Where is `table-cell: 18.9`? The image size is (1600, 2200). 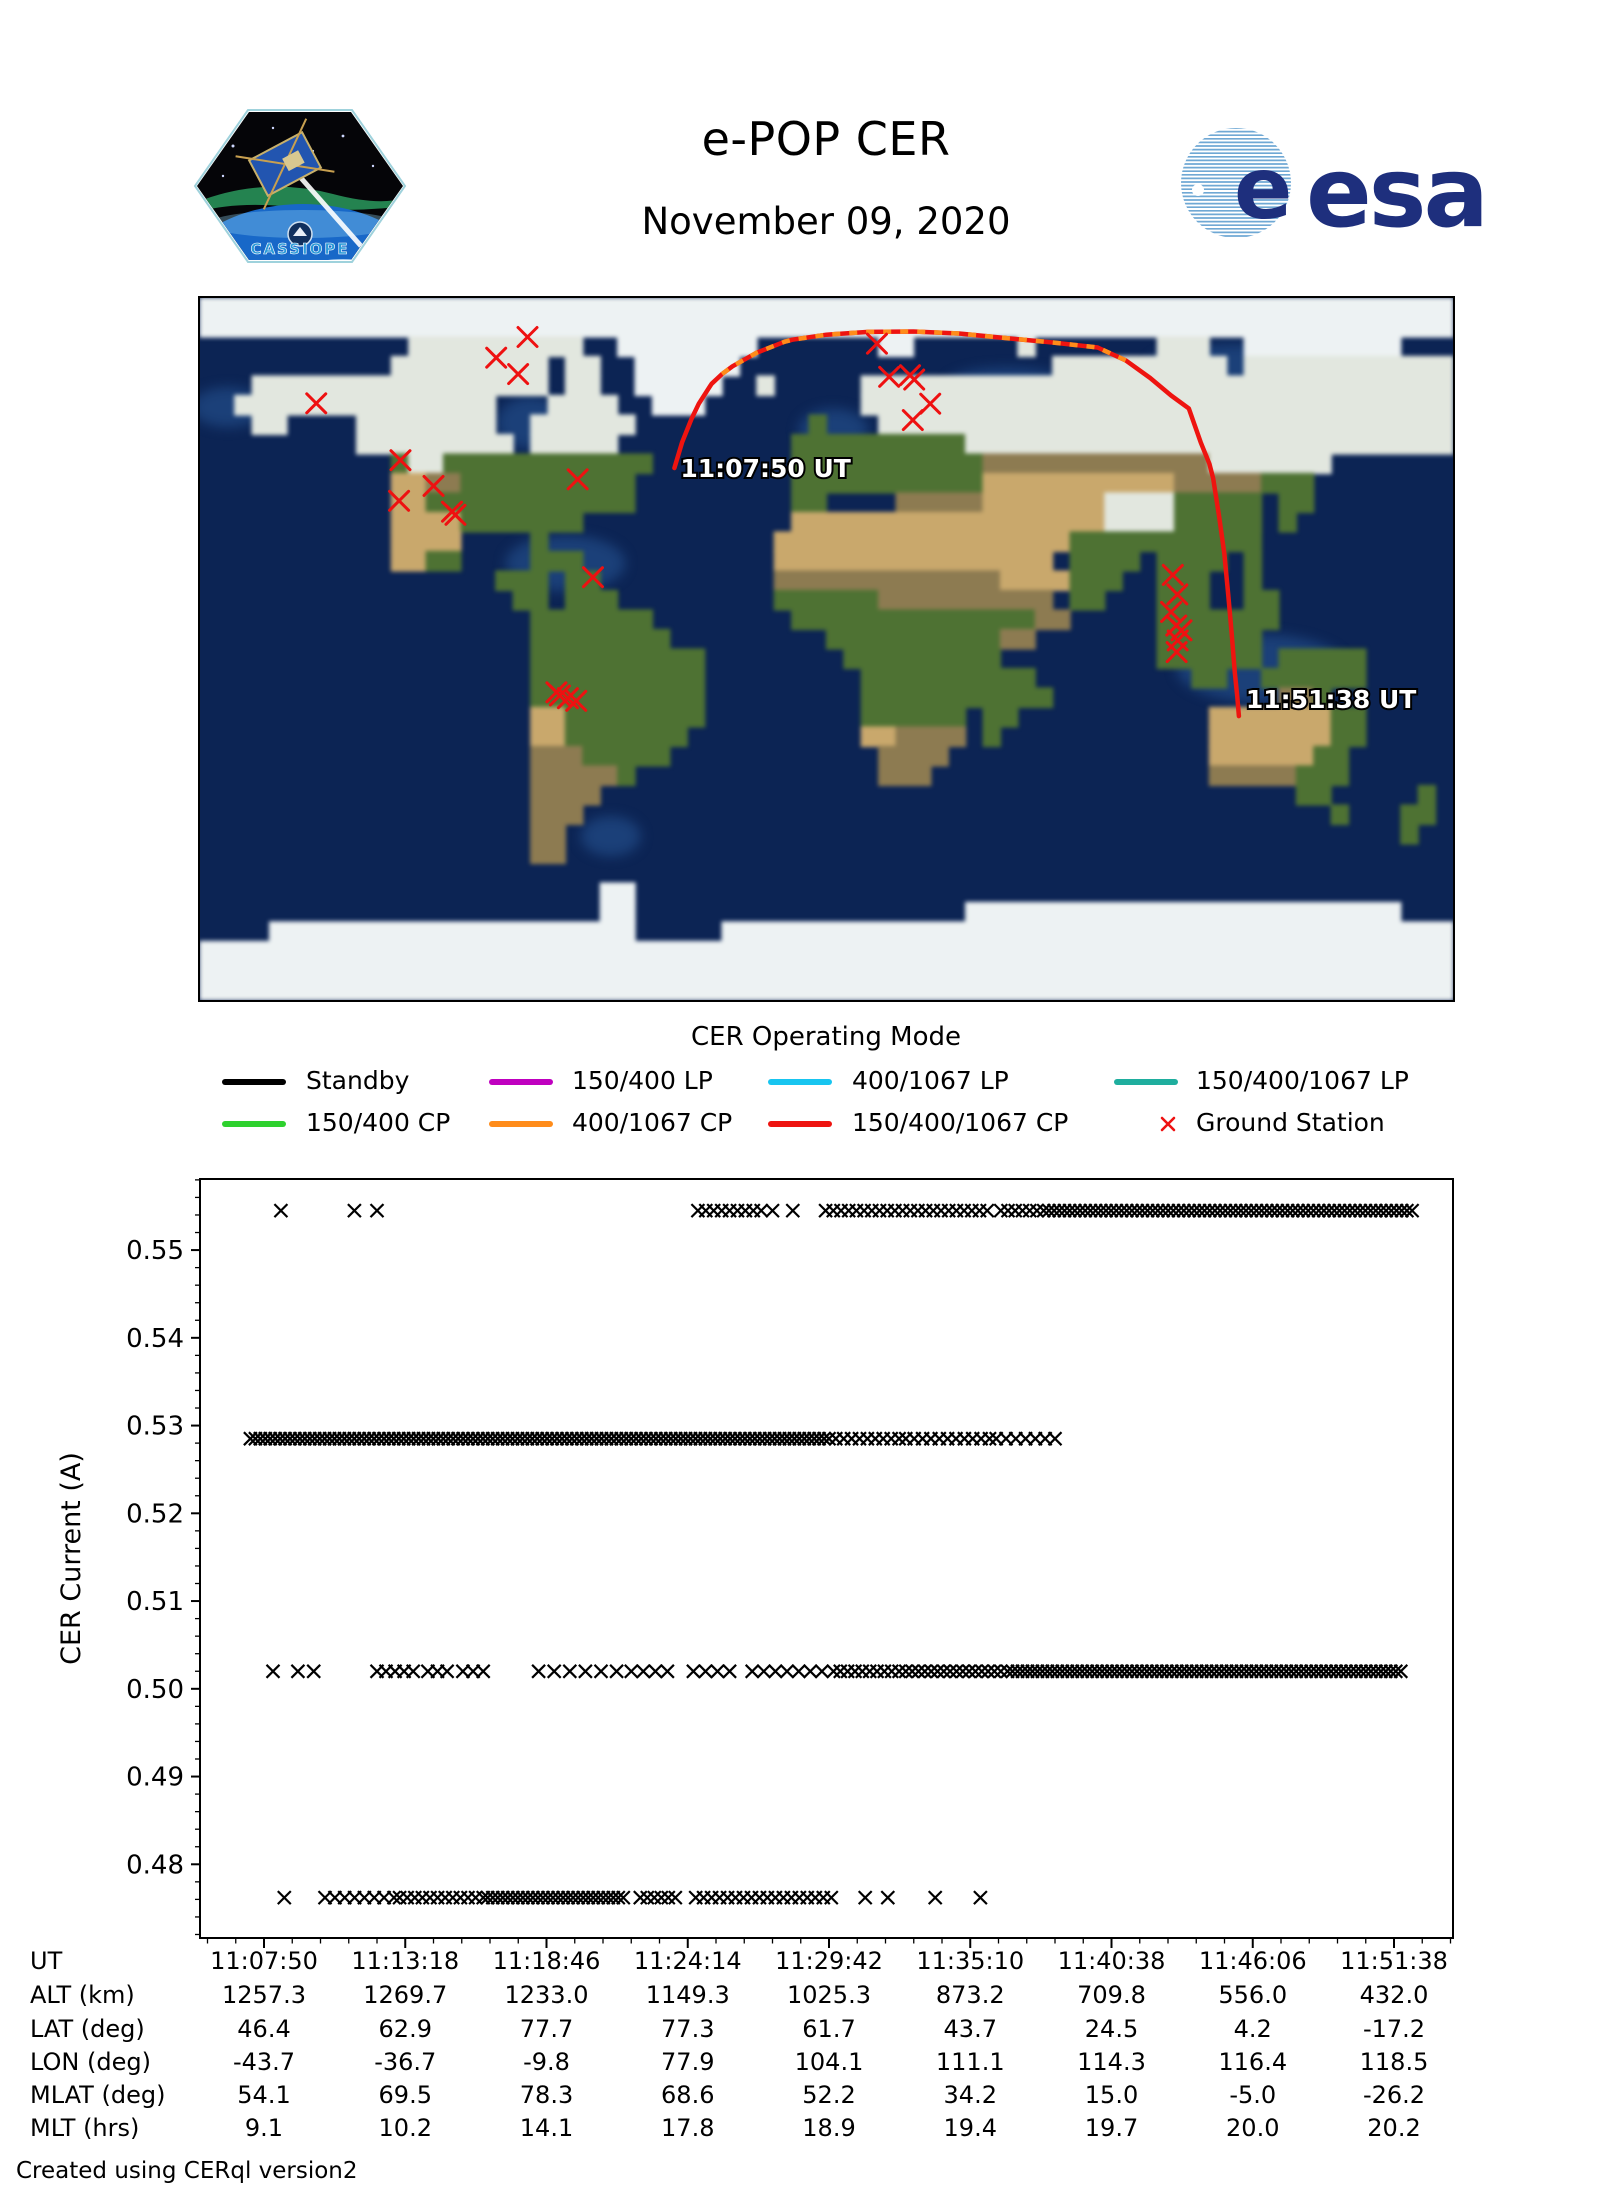
table-cell: 18.9 is located at coordinates (829, 2128).